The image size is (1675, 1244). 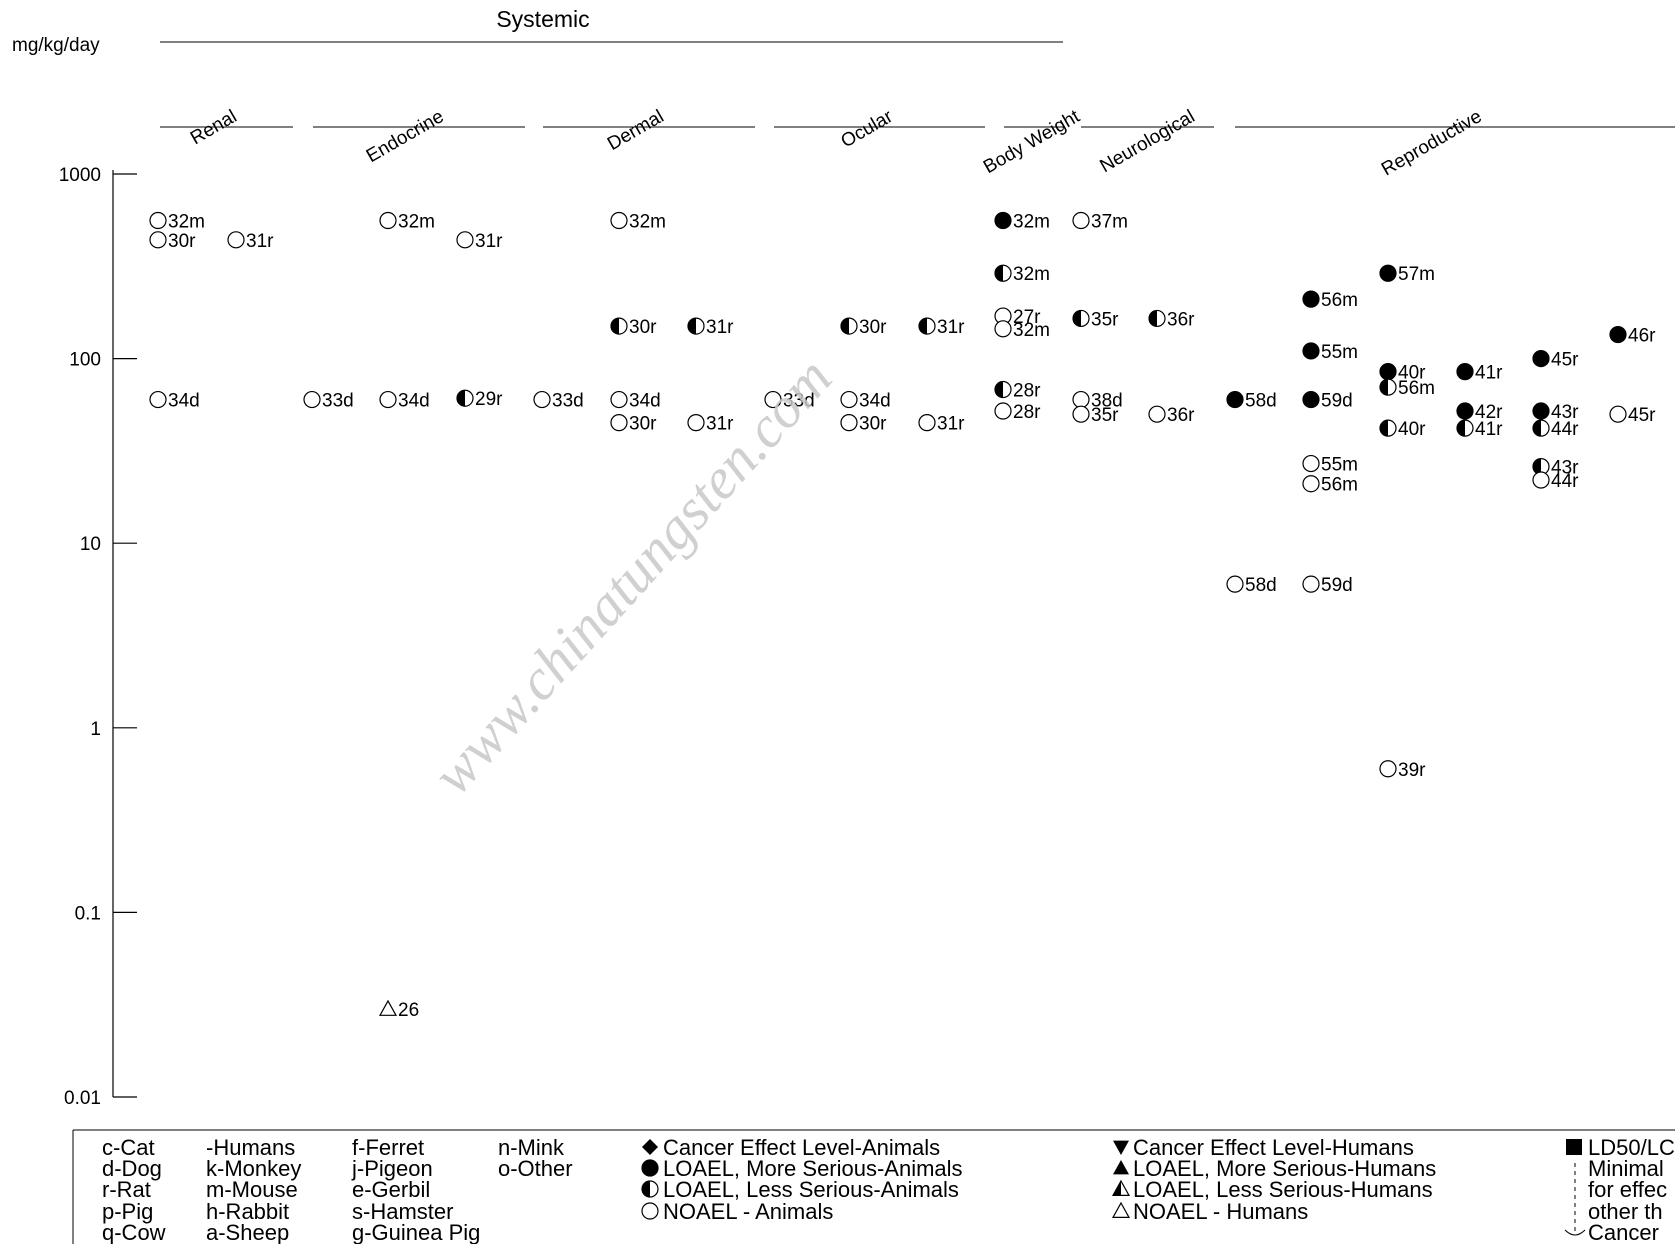 I want to click on legend-marker-label: other th, so click(x=1625, y=1211).